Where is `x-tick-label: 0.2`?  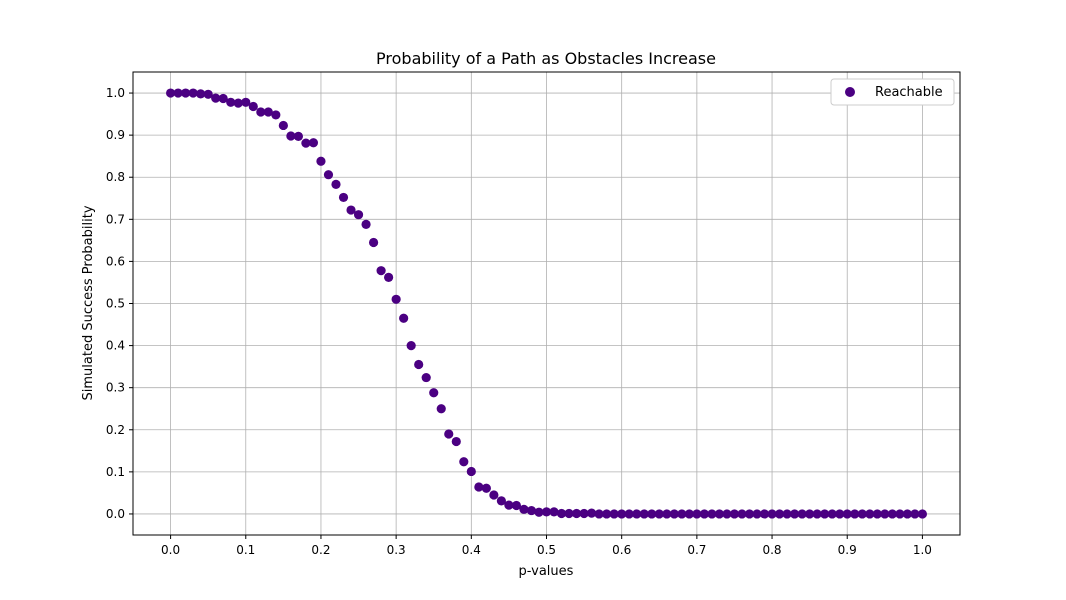
x-tick-label: 0.2 is located at coordinates (320, 550).